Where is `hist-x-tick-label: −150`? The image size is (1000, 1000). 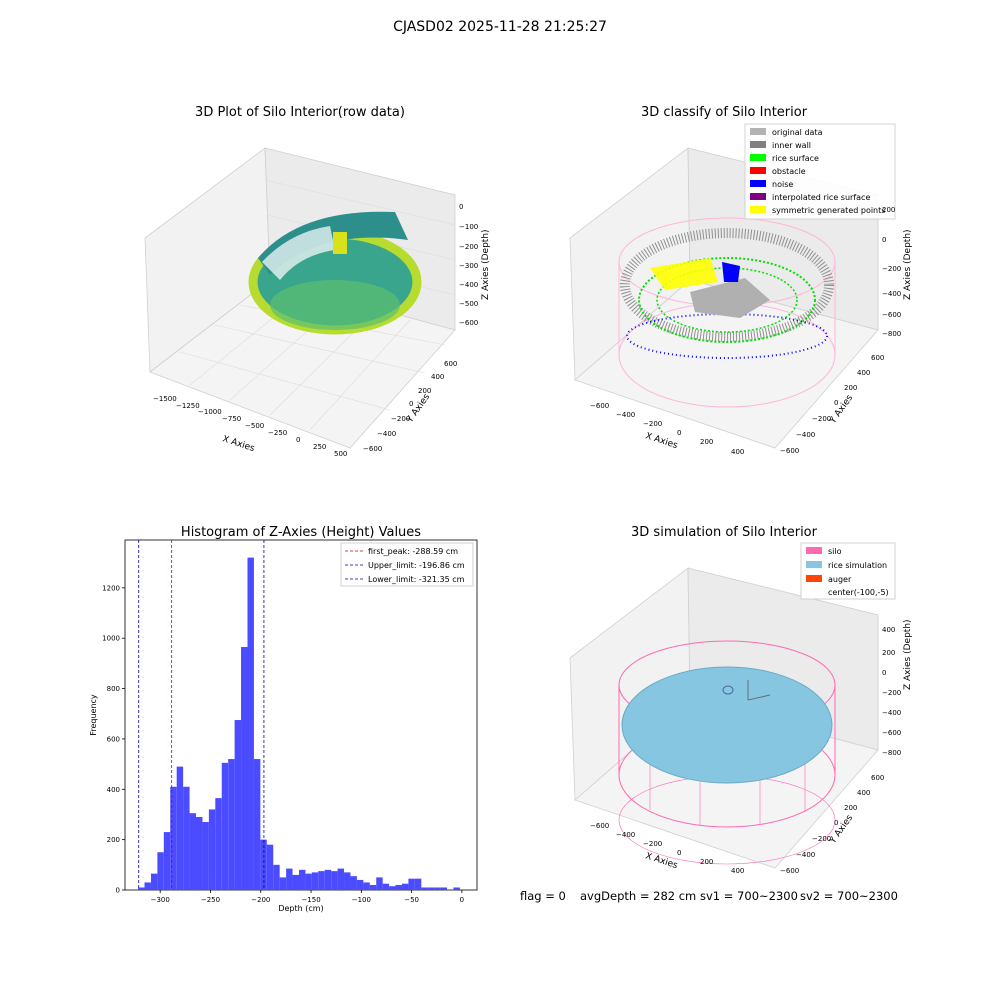 hist-x-tick-label: −150 is located at coordinates (310, 900).